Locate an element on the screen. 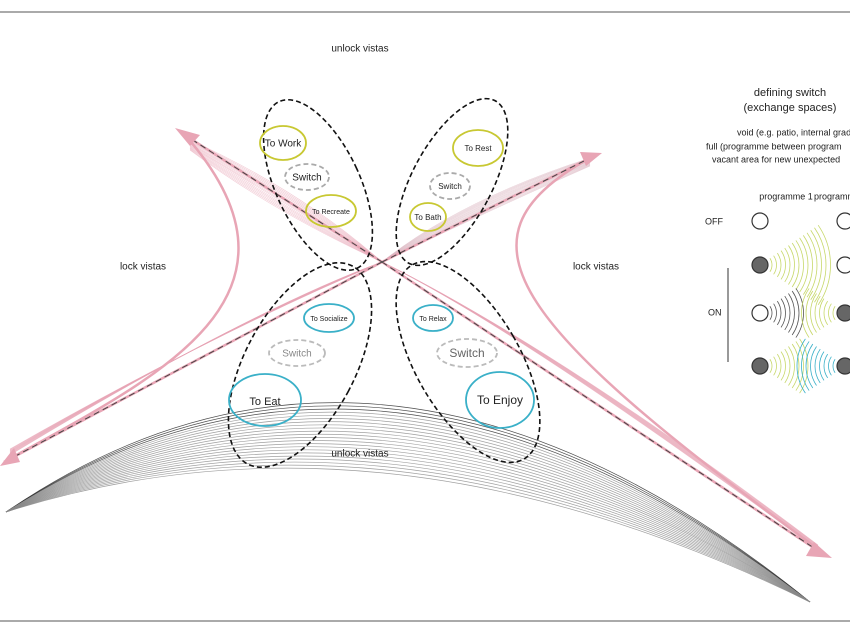  legend-state: OFF is located at coordinates (714, 221).